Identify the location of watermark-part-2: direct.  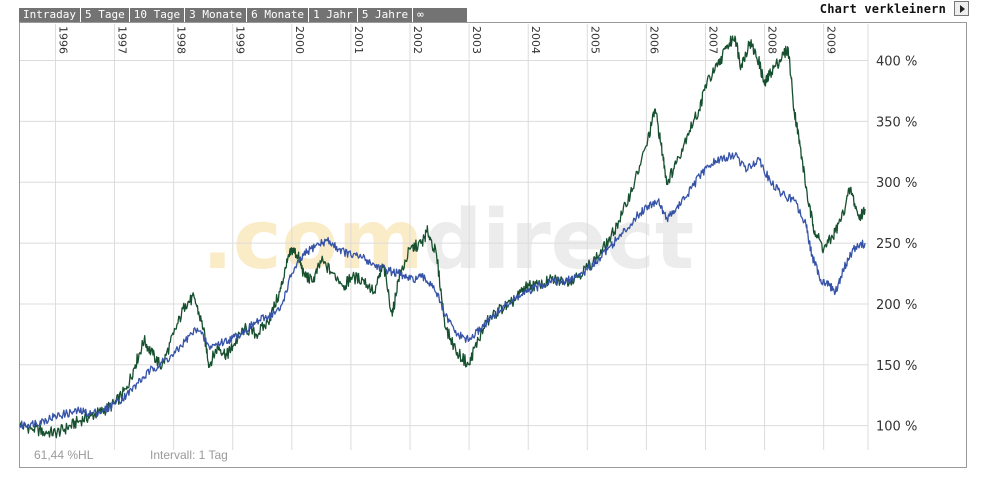
(558, 240).